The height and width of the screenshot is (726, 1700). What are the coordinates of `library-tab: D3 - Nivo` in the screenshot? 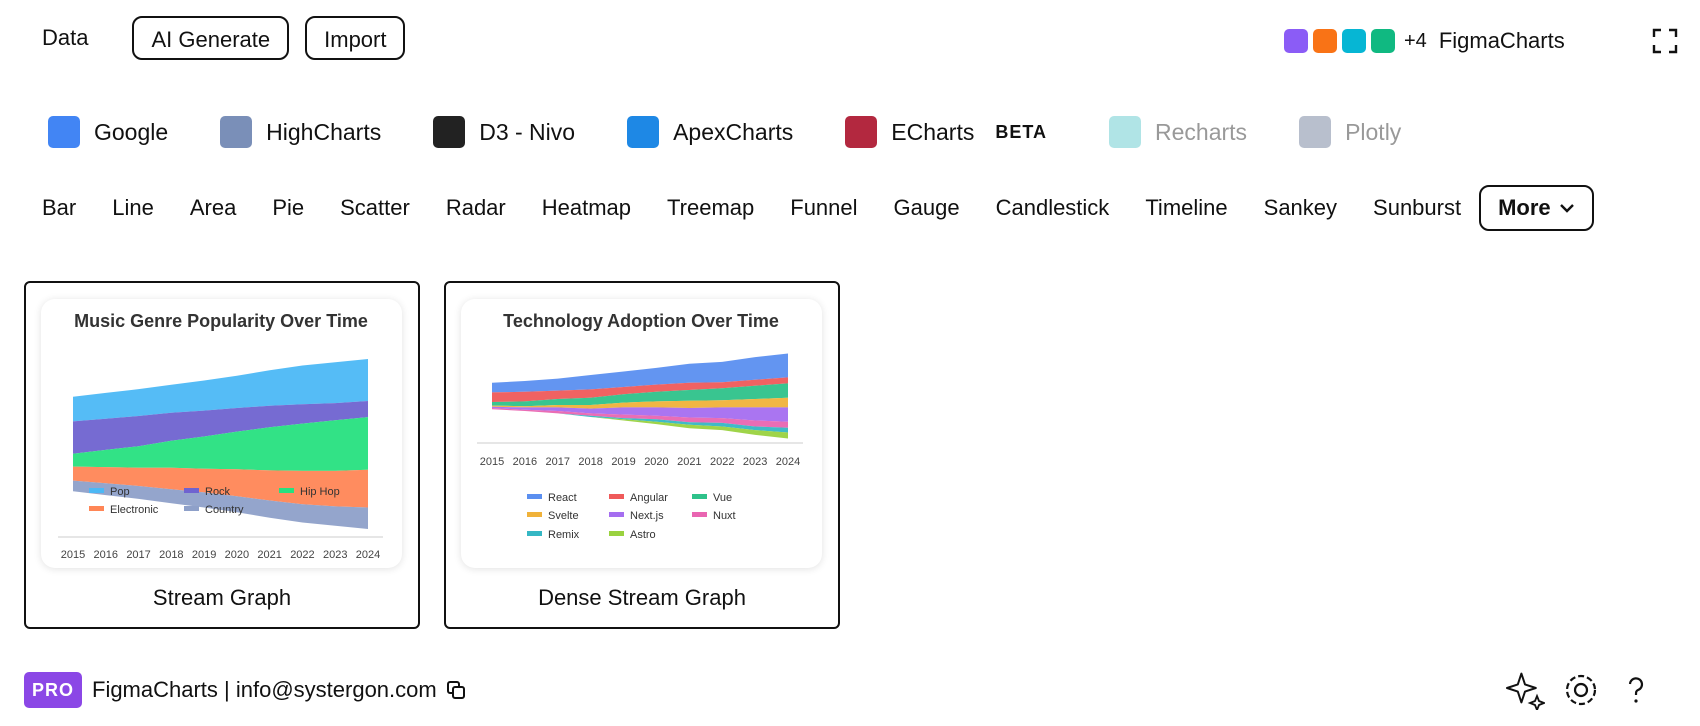 It's located at (504, 132).